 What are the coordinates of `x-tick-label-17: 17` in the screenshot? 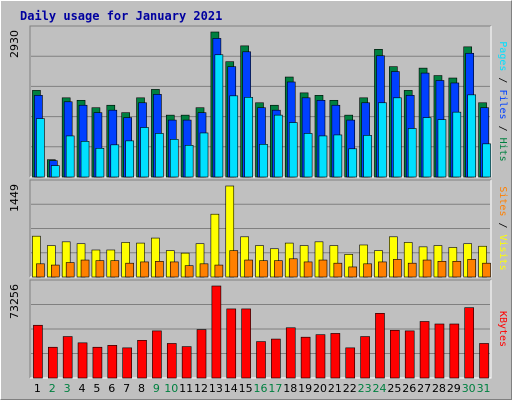 It's located at (275, 388).